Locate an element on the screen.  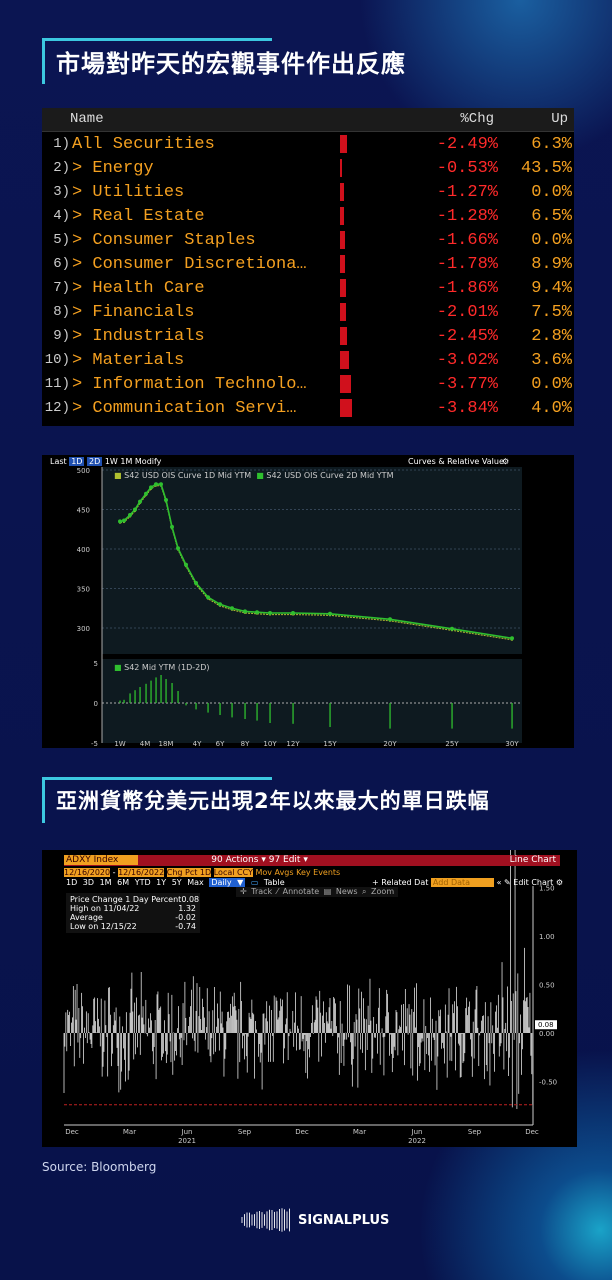
period-YTD: YTD is located at coordinates (142, 882).